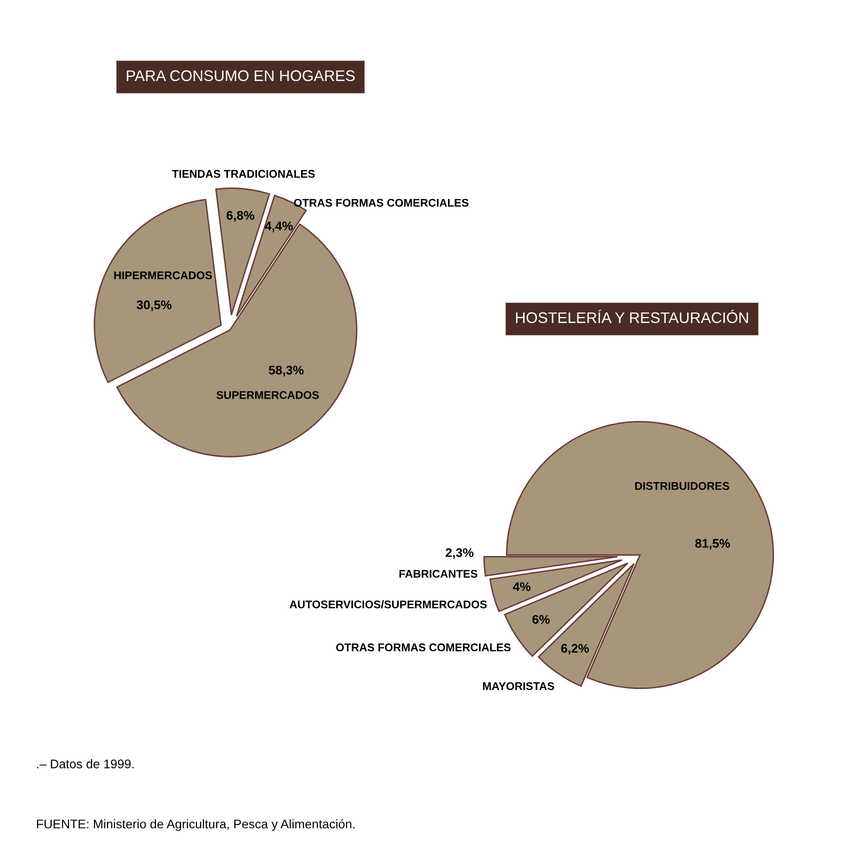 The image size is (856, 853). Describe the element at coordinates (286, 371) in the screenshot. I see `data-label: 58,3%` at that location.